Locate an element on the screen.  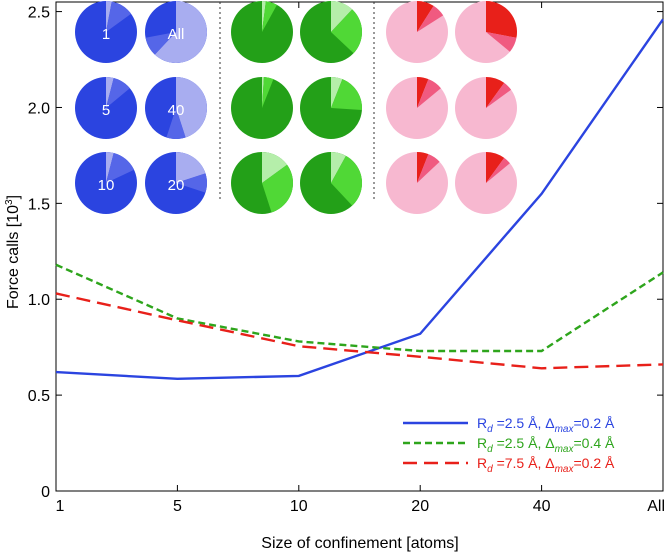
y-tick-label: 1.5 is located at coordinates (39, 204).